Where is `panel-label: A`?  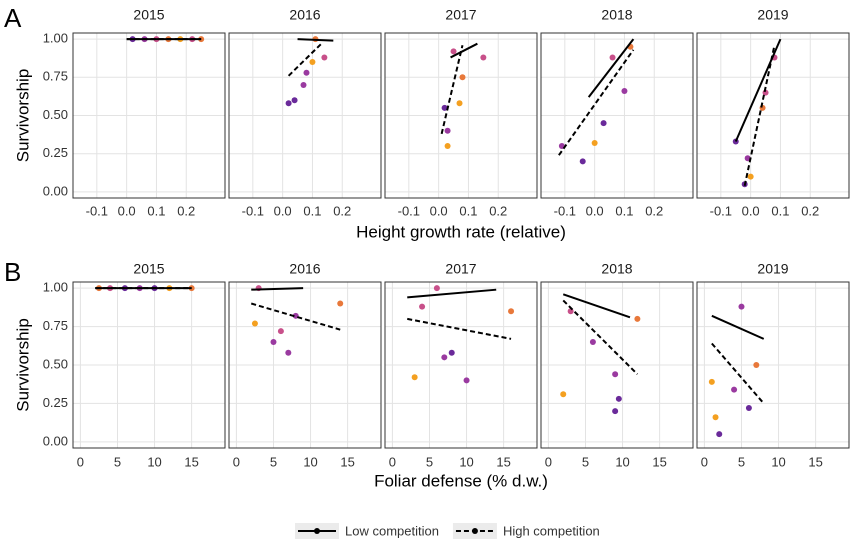 panel-label: A is located at coordinates (13, 18).